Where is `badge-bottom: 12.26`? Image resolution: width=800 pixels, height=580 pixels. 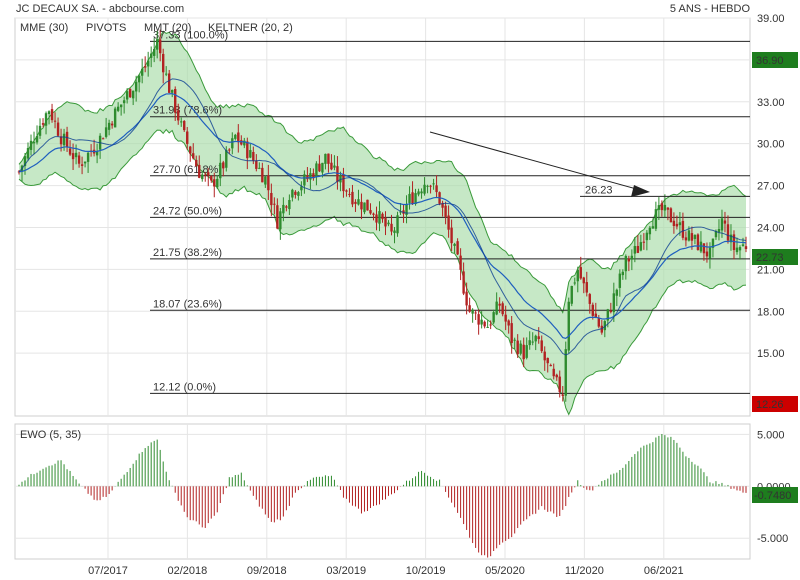
badge-bottom: 12.26 is located at coordinates (770, 405).